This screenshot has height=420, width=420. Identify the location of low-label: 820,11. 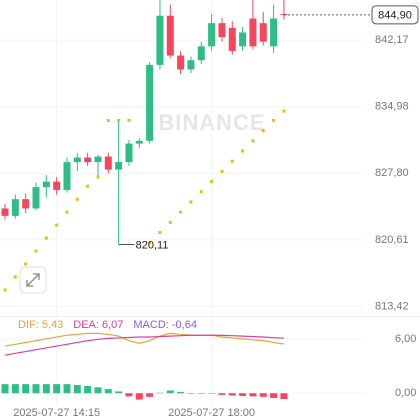
(152, 245).